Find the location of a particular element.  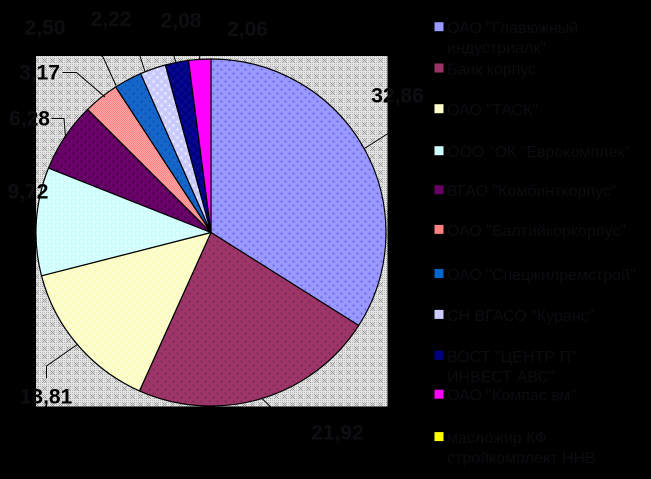

svg-text: индустриалк" is located at coordinates (496, 48).